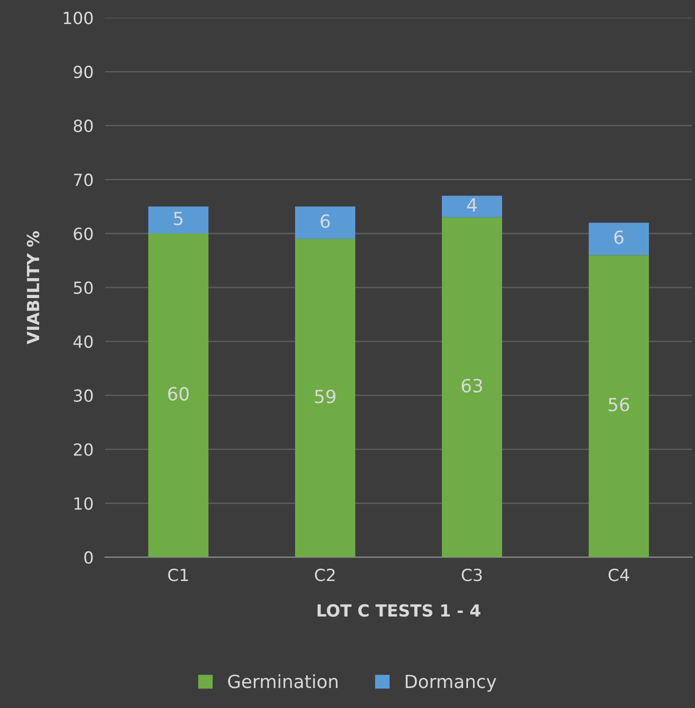 The width and height of the screenshot is (695, 708). What do you see at coordinates (83, 72) in the screenshot?
I see `y-tick-label: 90` at bounding box center [83, 72].